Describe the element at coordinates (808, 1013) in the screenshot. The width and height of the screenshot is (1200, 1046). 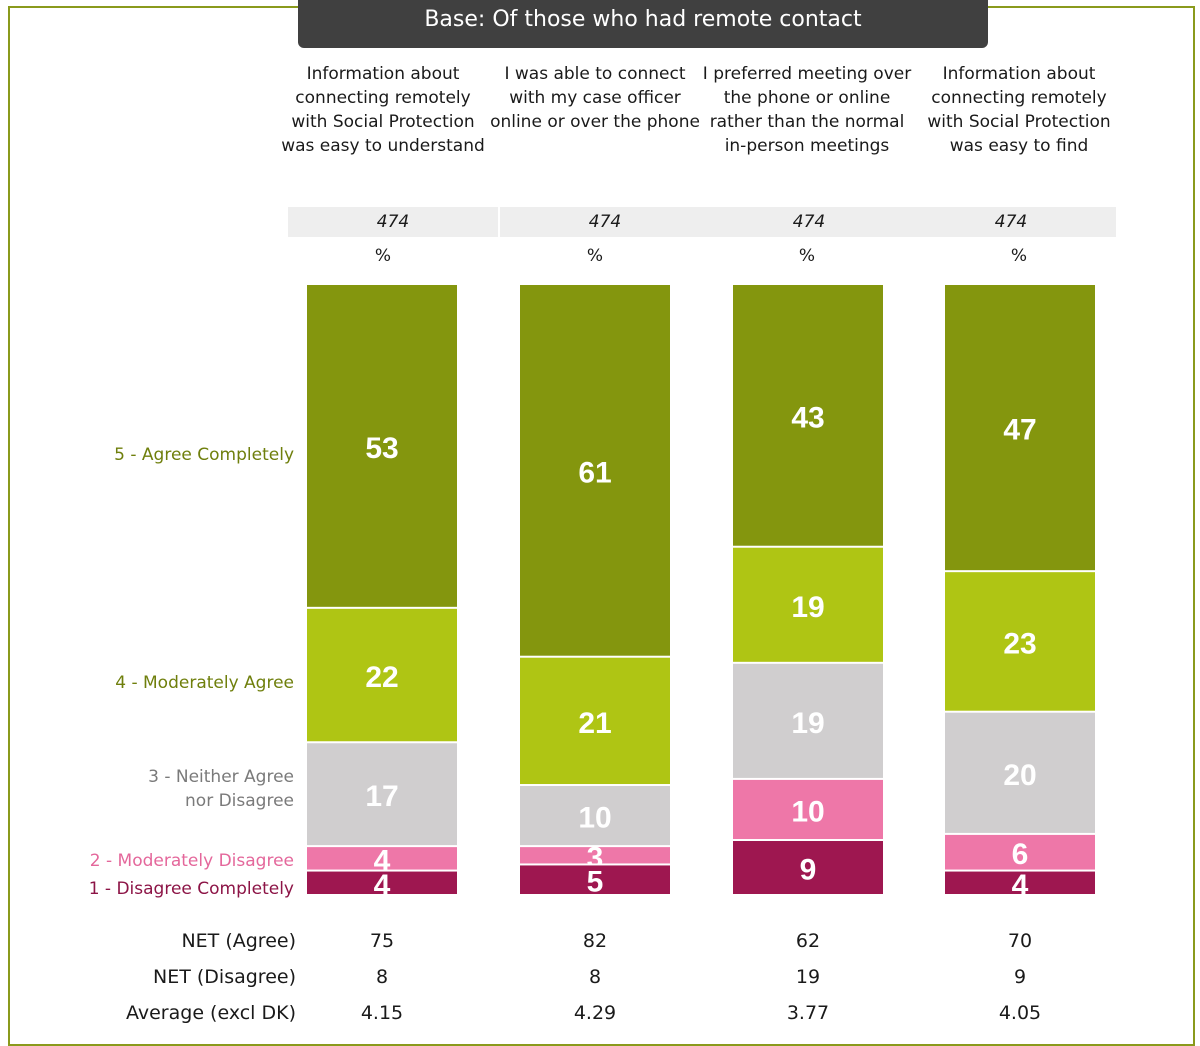
I see `stat-value: 3.77` at that location.